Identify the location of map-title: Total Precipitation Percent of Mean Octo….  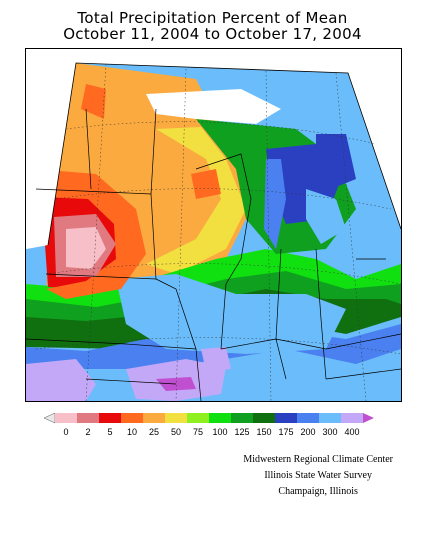
(212, 26).